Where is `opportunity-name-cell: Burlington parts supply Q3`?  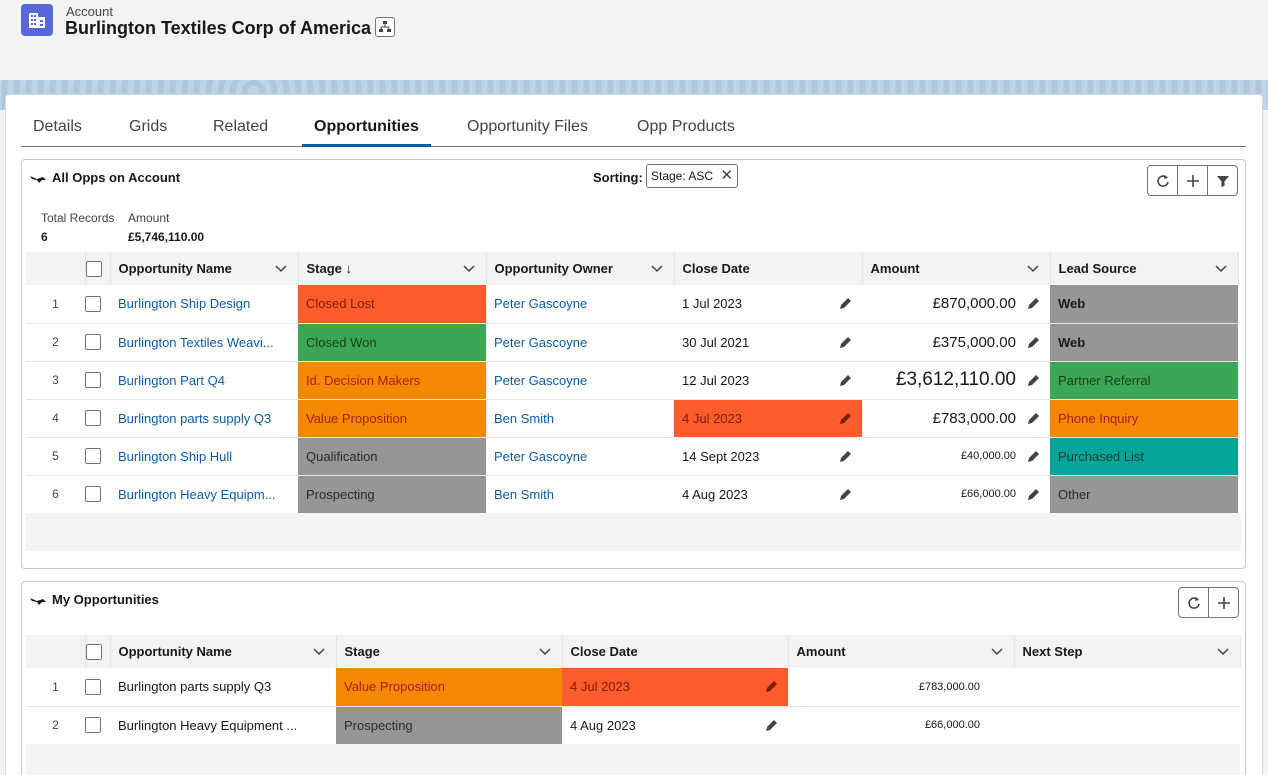
opportunity-name-cell: Burlington parts supply Q3 is located at coordinates (223, 687).